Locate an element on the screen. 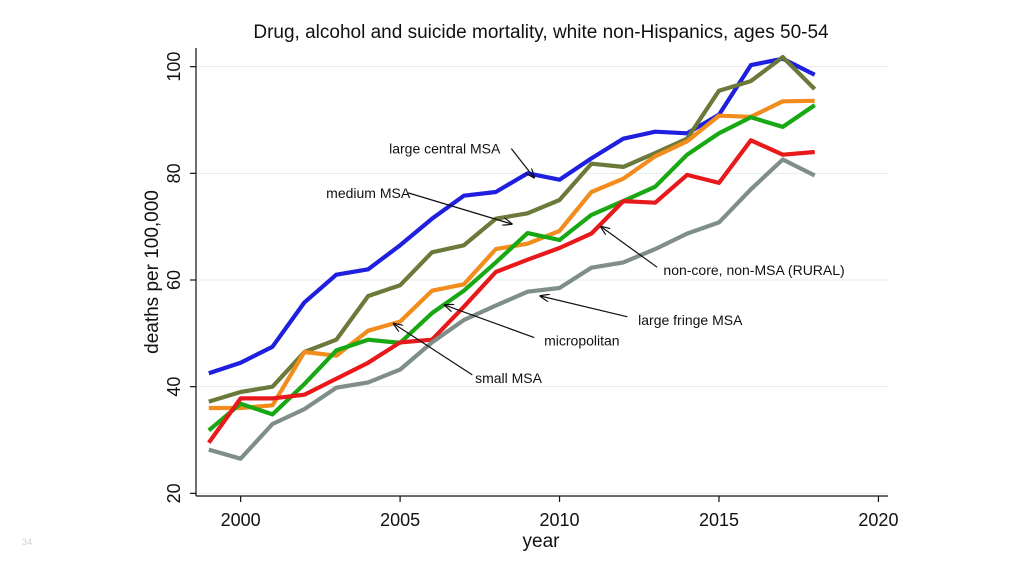 Image resolution: width=1024 pixels, height=576 pixels. y-tick-label: 20 is located at coordinates (174, 493).